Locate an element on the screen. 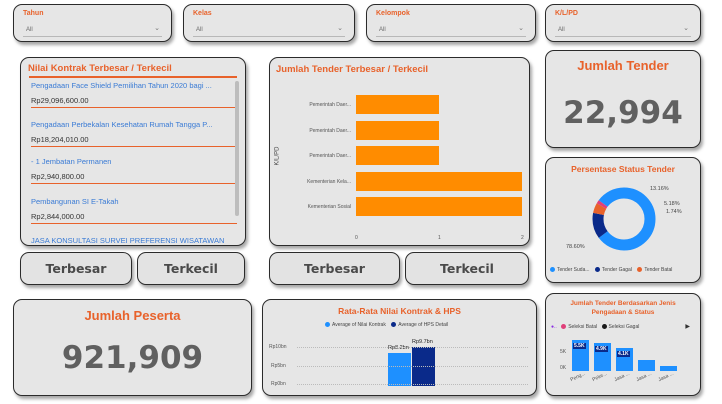  donut-label: 1.74% is located at coordinates (674, 212).